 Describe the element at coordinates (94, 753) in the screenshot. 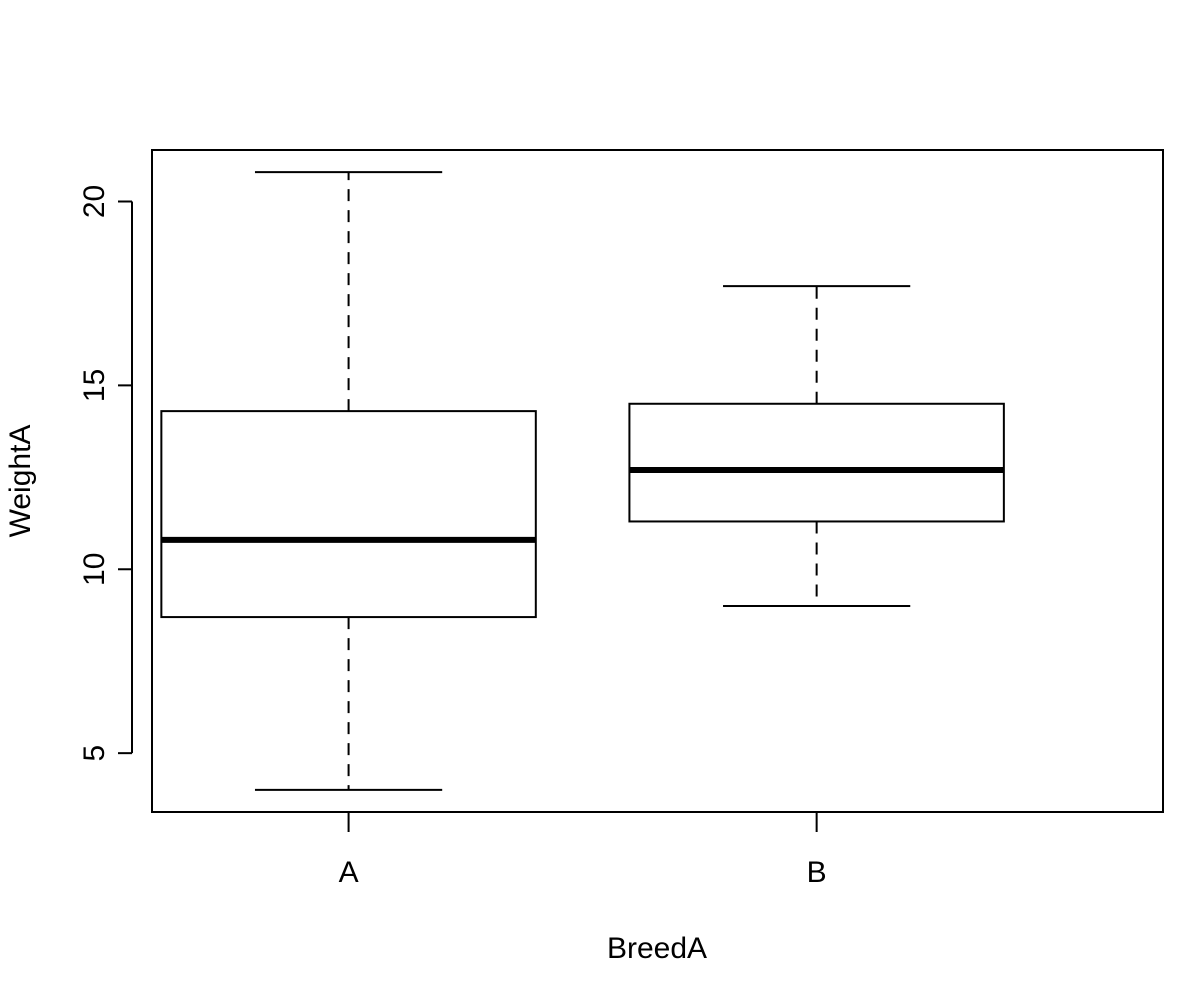

I see `y-tick-label: 5` at that location.